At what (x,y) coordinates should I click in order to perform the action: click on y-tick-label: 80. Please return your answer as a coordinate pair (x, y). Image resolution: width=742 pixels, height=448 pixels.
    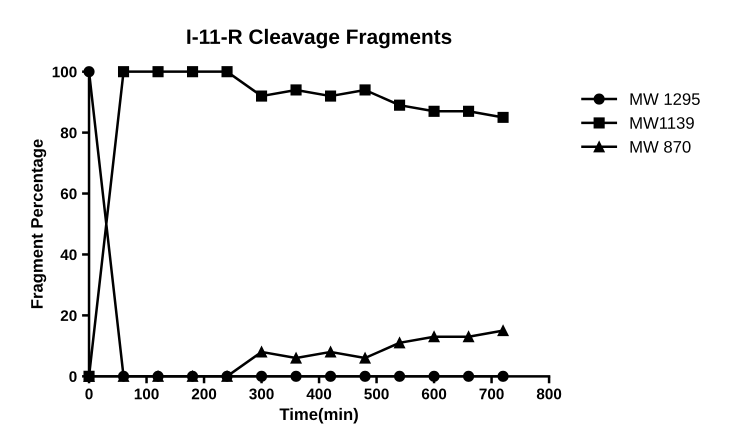
    Looking at the image, I should click on (68, 132).